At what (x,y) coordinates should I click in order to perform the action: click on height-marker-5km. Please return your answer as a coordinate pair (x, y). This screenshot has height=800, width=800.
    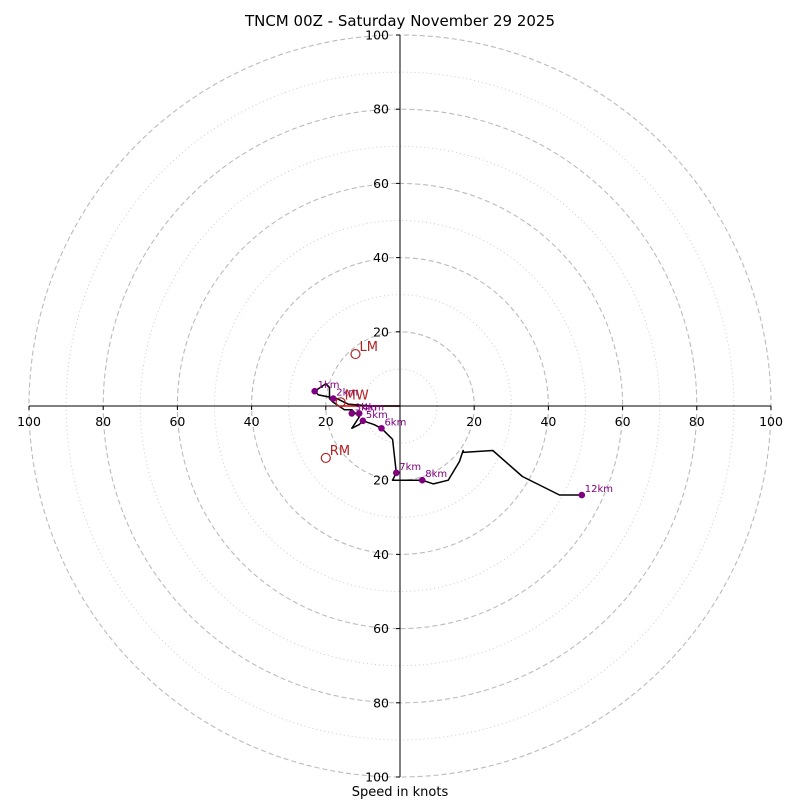
    Looking at the image, I should click on (363, 421).